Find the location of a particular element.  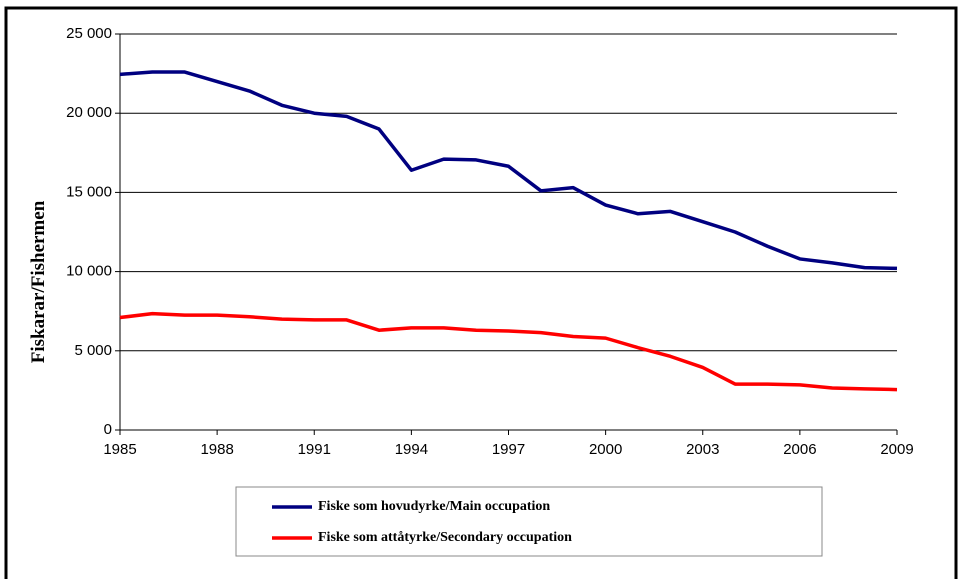

legend-label: Fiske som attåtyrke/Secondary occupation is located at coordinates (445, 537).